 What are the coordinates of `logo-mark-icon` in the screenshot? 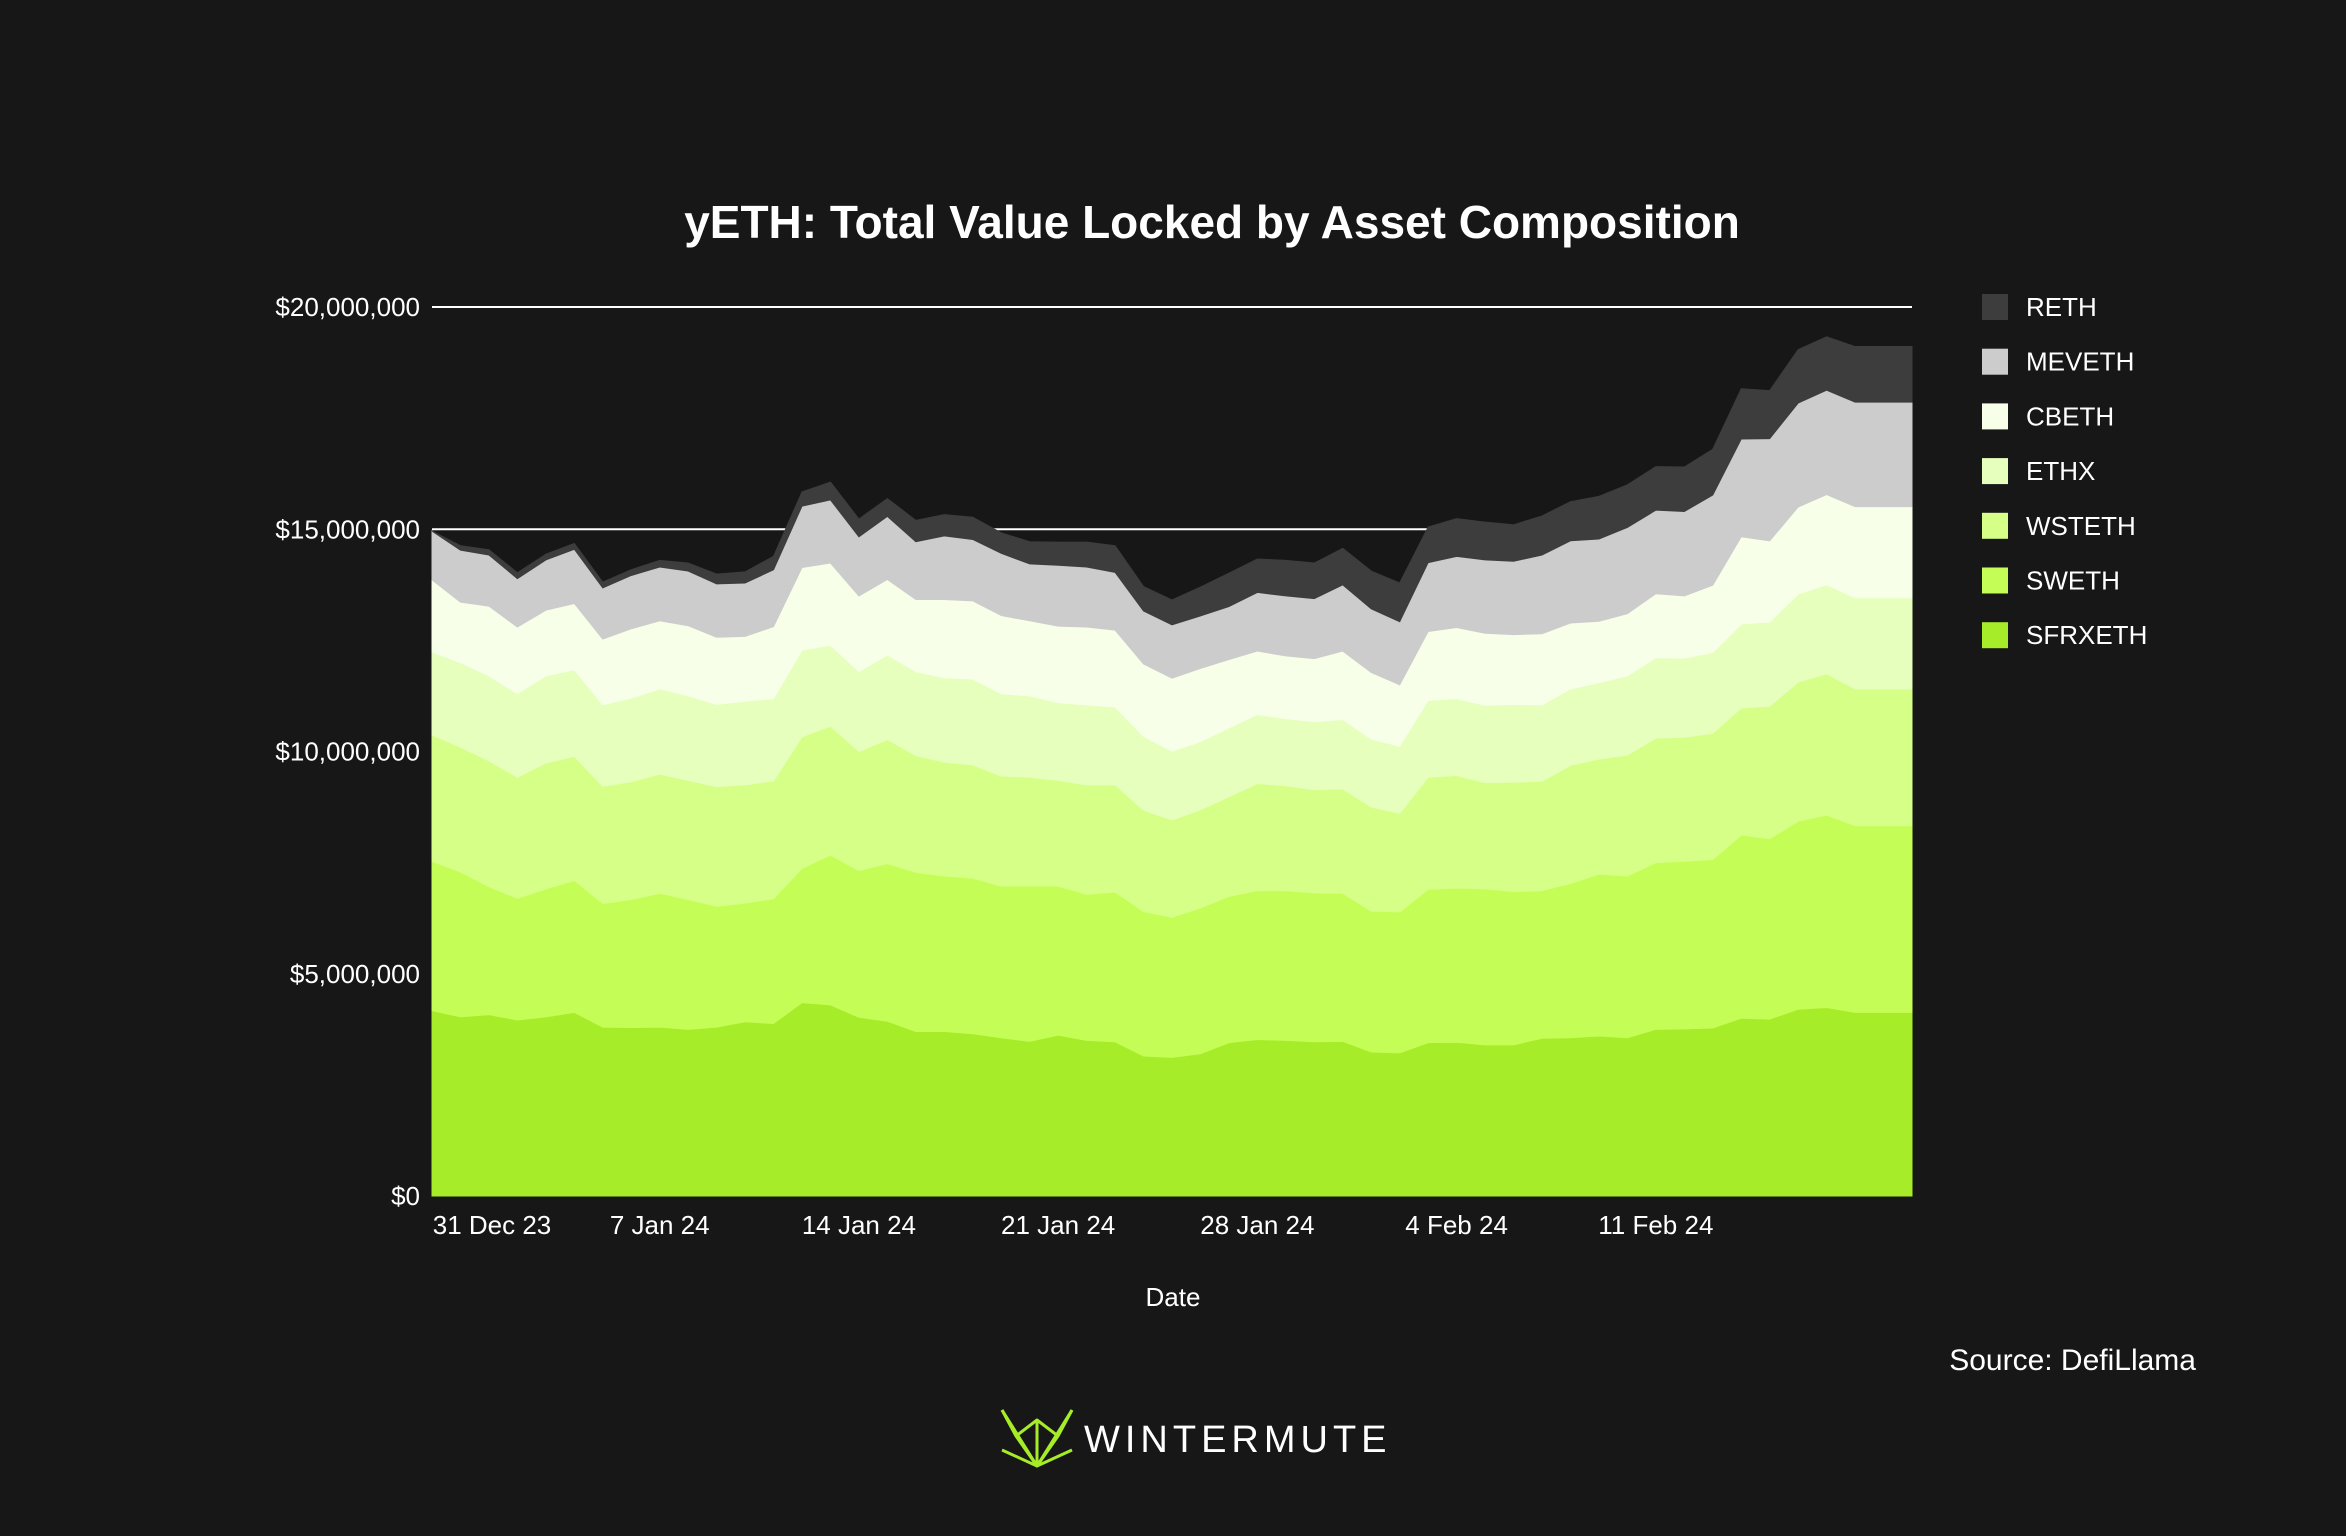 It's located at (1037, 1438).